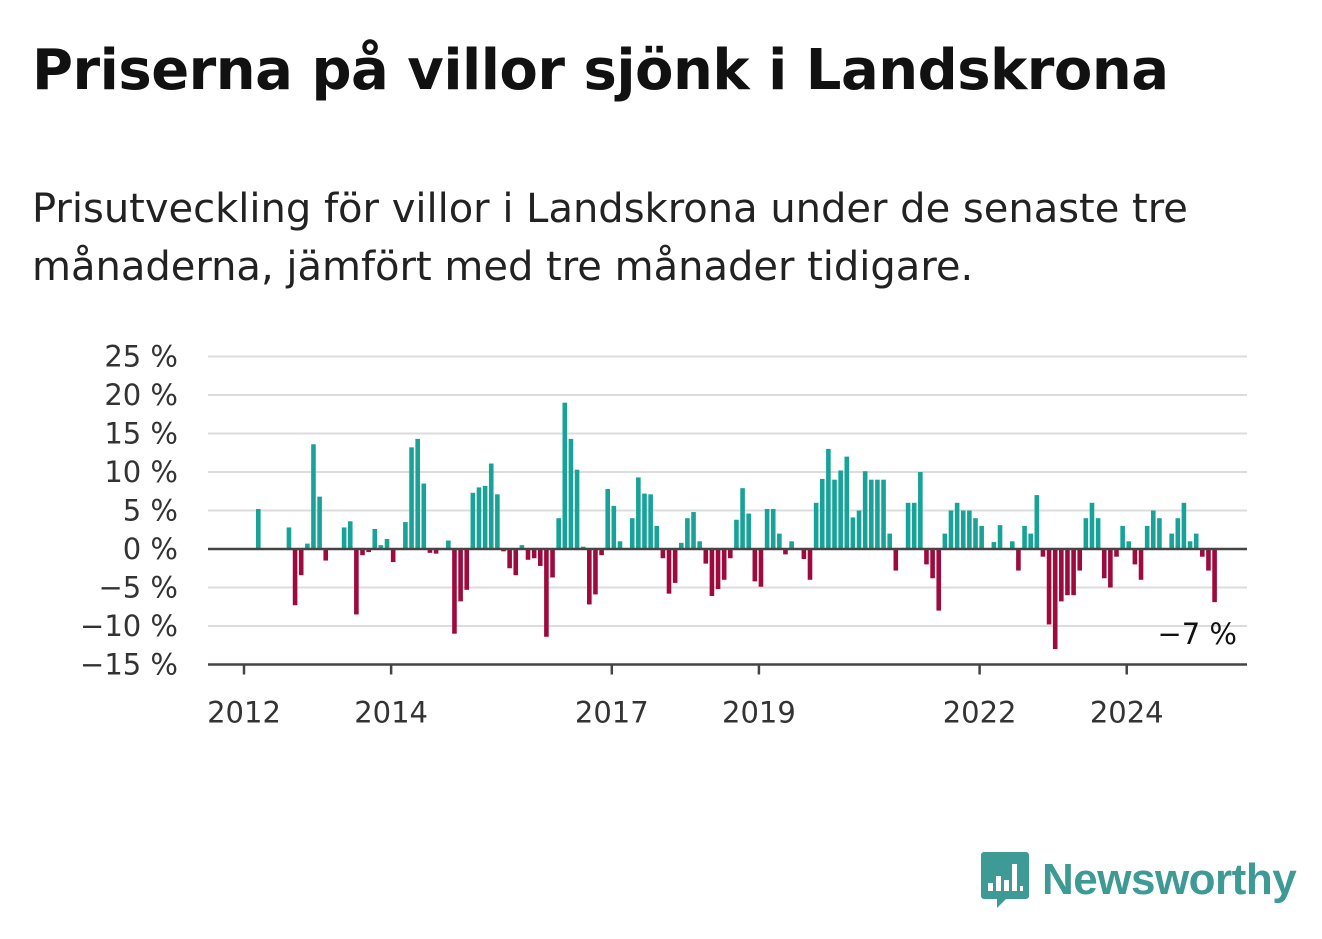 This screenshot has width=1322, height=939. What do you see at coordinates (141, 395) in the screenshot?
I see `y-tick-label: 20 %` at bounding box center [141, 395].